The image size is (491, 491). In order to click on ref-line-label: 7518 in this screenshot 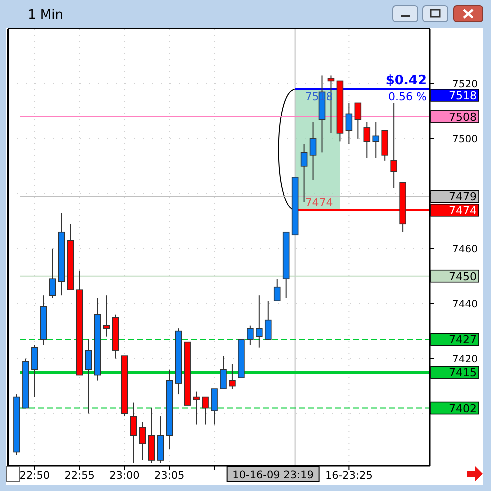, I will do `click(463, 95)`.